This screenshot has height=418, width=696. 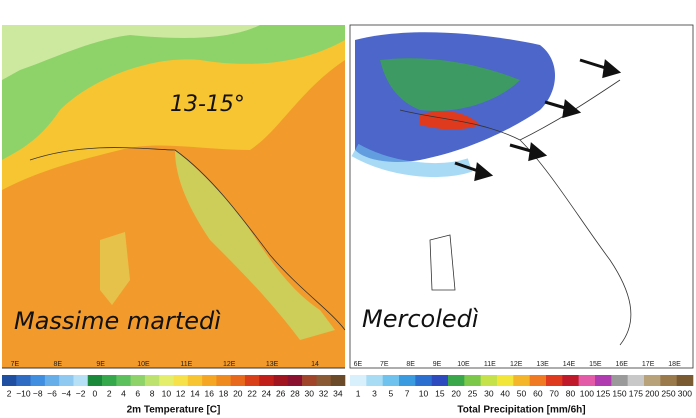 What do you see at coordinates (137, 393) in the screenshot?
I see `colorbar-label: 6` at bounding box center [137, 393].